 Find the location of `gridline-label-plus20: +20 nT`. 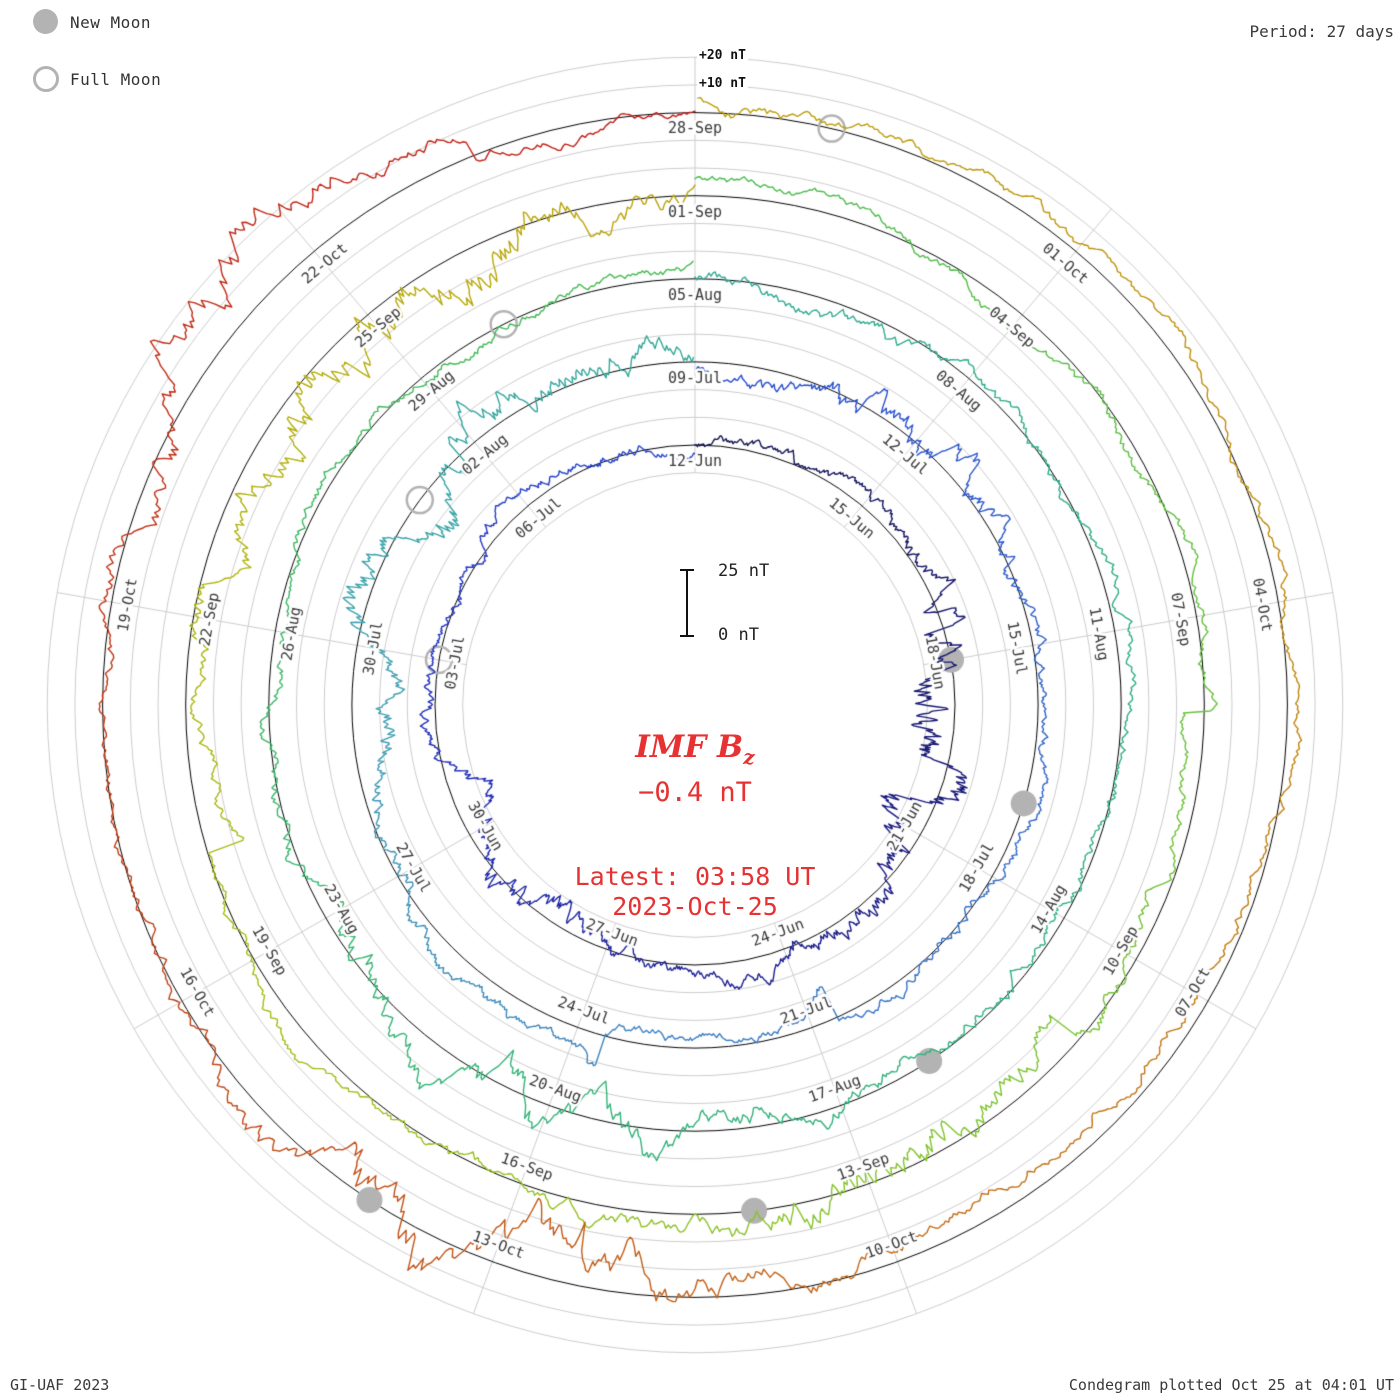

gridline-label-plus20: +20 nT is located at coordinates (722, 55).